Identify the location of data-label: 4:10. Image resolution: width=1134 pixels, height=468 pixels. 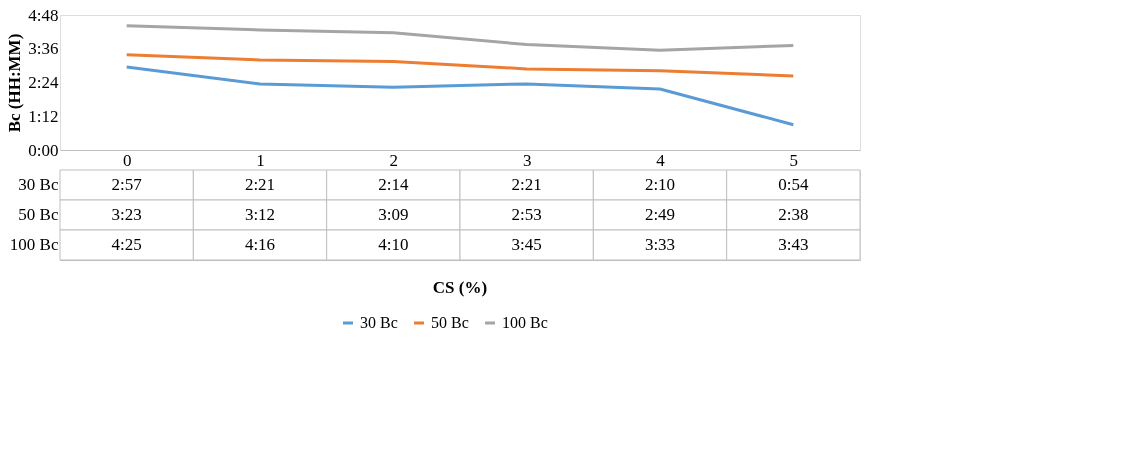
(393, 244).